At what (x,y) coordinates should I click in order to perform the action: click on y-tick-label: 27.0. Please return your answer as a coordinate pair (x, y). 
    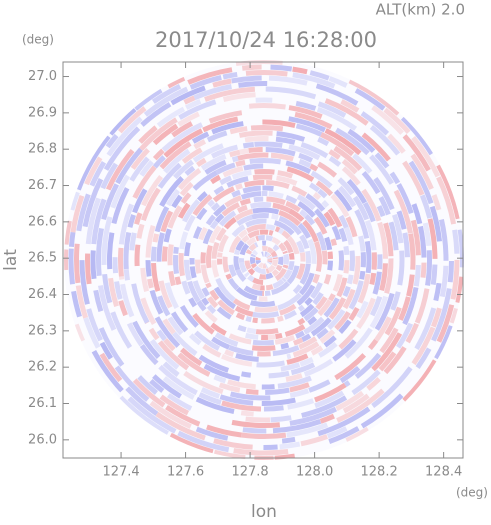
    Looking at the image, I should click on (42, 76).